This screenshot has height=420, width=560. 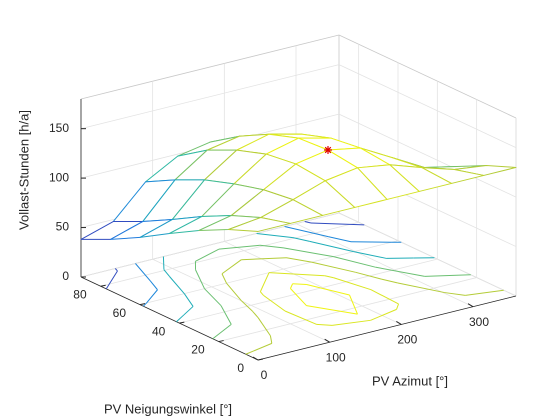 I want to click on y-tick-label: 0, so click(x=240, y=368).